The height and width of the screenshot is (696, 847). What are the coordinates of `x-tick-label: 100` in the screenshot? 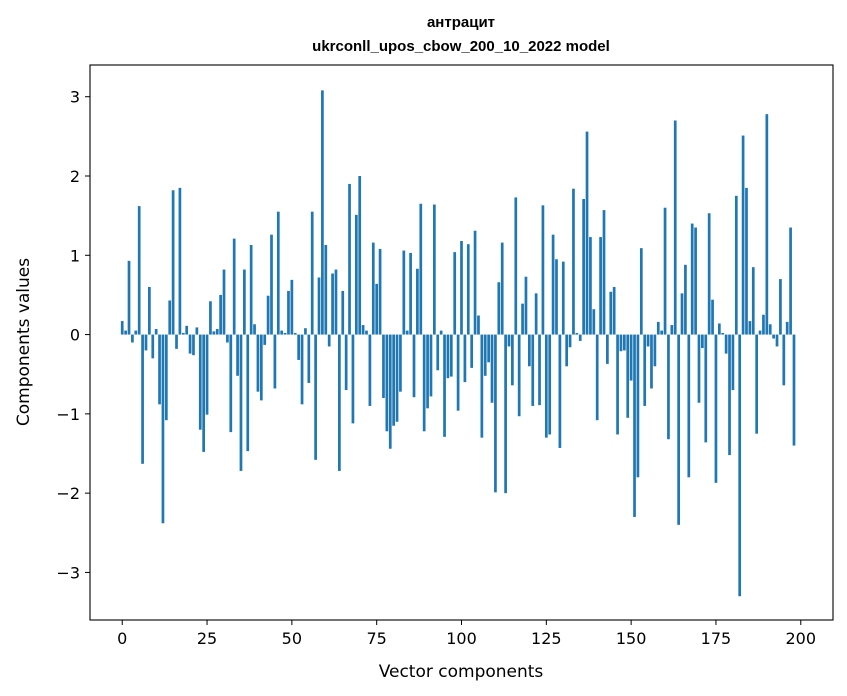 It's located at (461, 638).